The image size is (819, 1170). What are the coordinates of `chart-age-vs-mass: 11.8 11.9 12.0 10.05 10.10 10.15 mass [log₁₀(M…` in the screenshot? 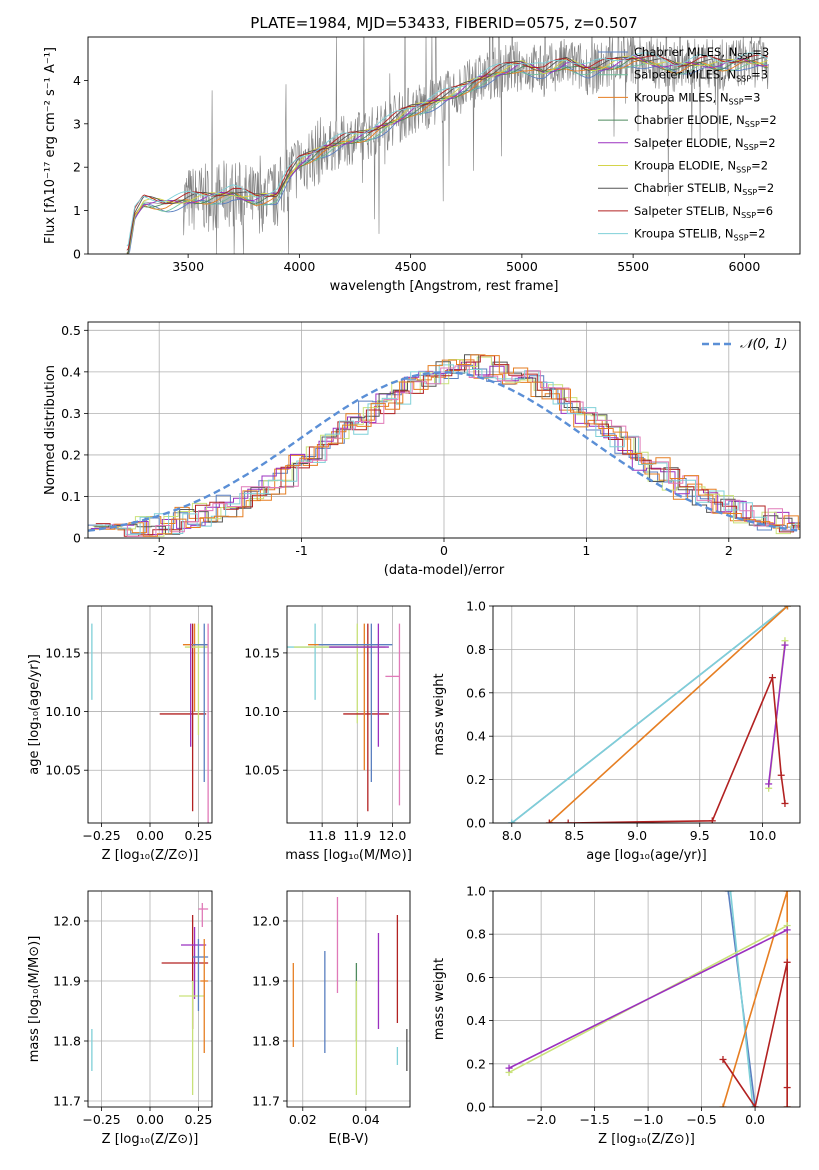 It's located at (328, 734).